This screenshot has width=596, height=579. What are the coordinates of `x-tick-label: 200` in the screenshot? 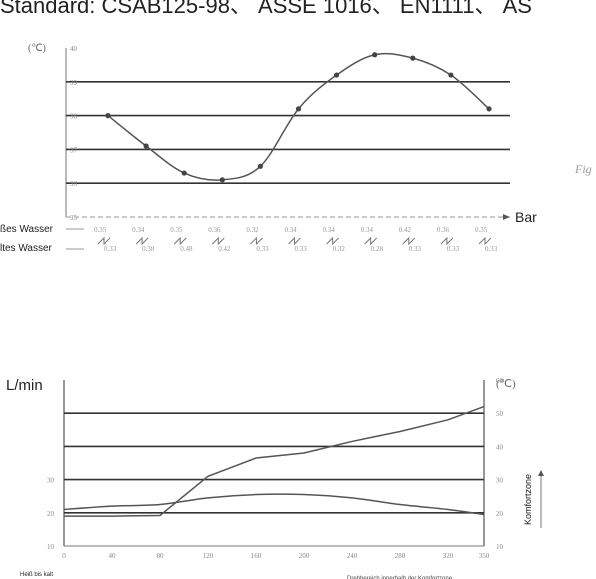 It's located at (304, 556).